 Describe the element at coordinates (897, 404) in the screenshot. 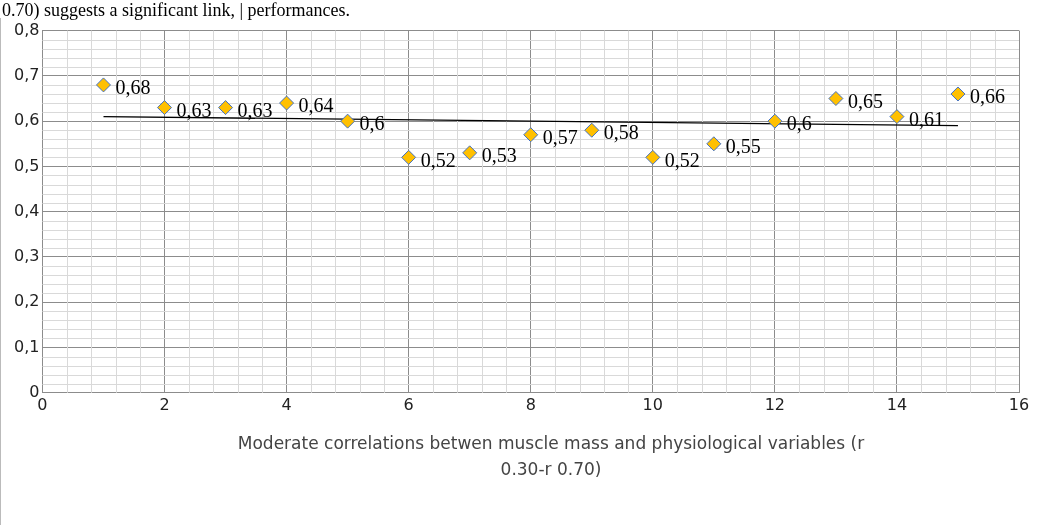

I see `x-tick-label: 14` at that location.